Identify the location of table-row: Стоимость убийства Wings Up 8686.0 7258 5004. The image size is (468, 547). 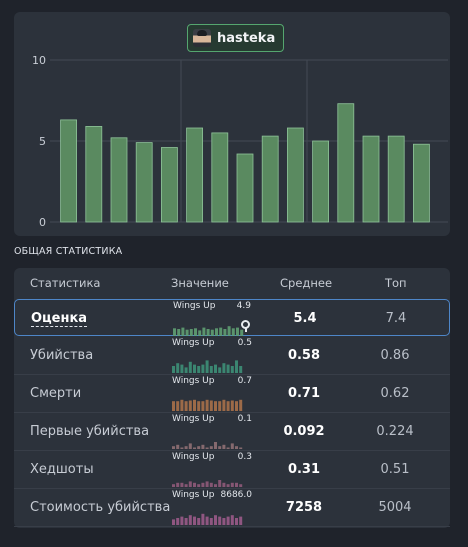
(232, 508).